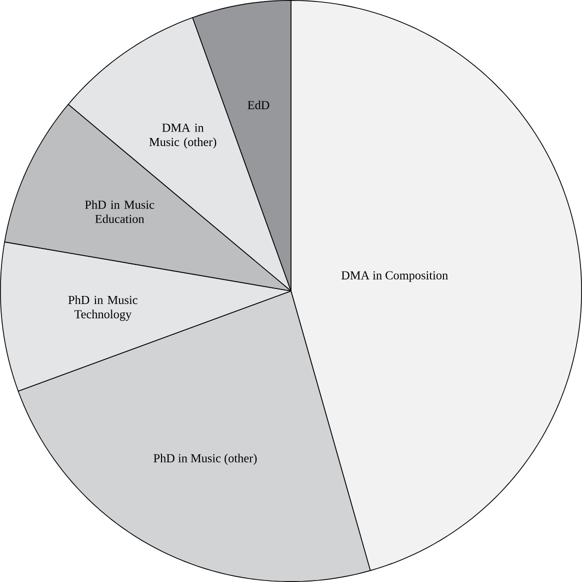 Image resolution: width=582 pixels, height=582 pixels. Describe the element at coordinates (259, 105) in the screenshot. I see `slice-label: EdD` at that location.